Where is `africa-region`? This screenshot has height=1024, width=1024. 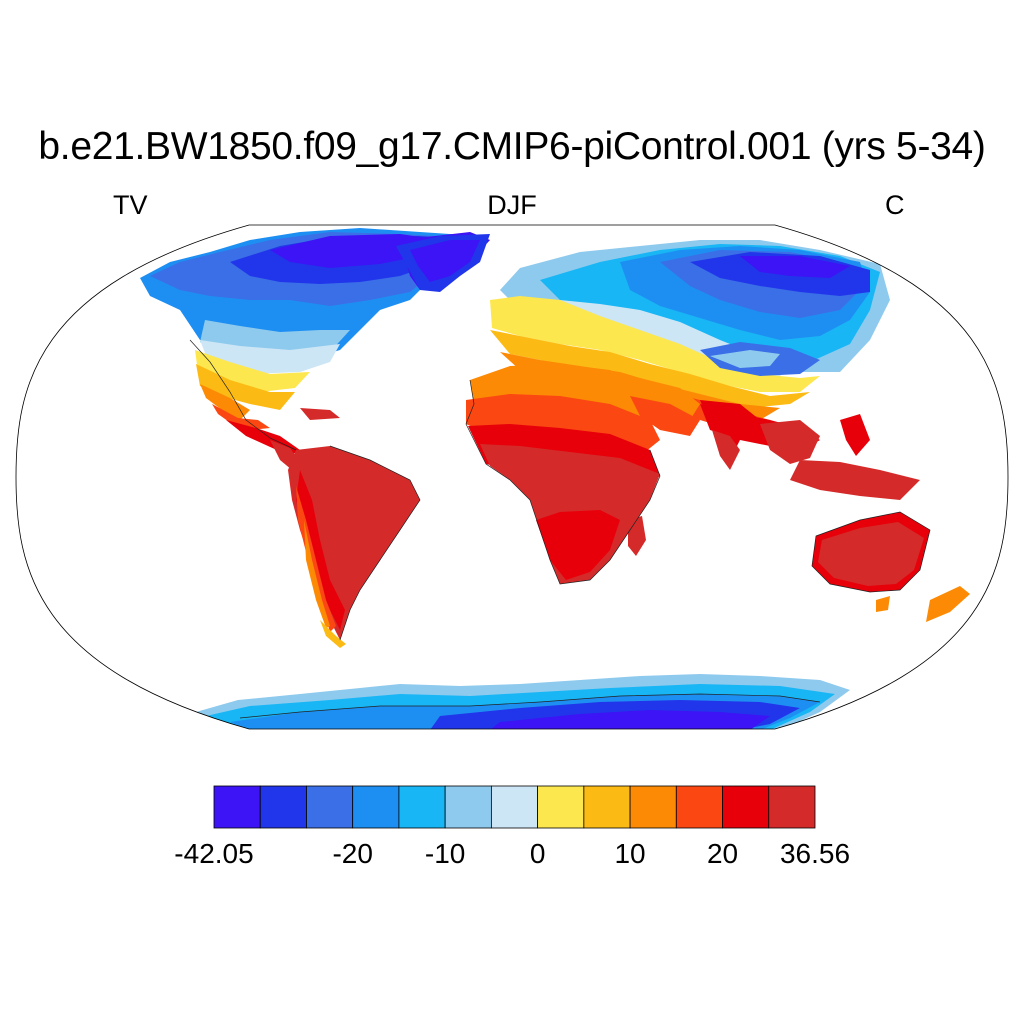
africa-region is located at coordinates (583, 474).